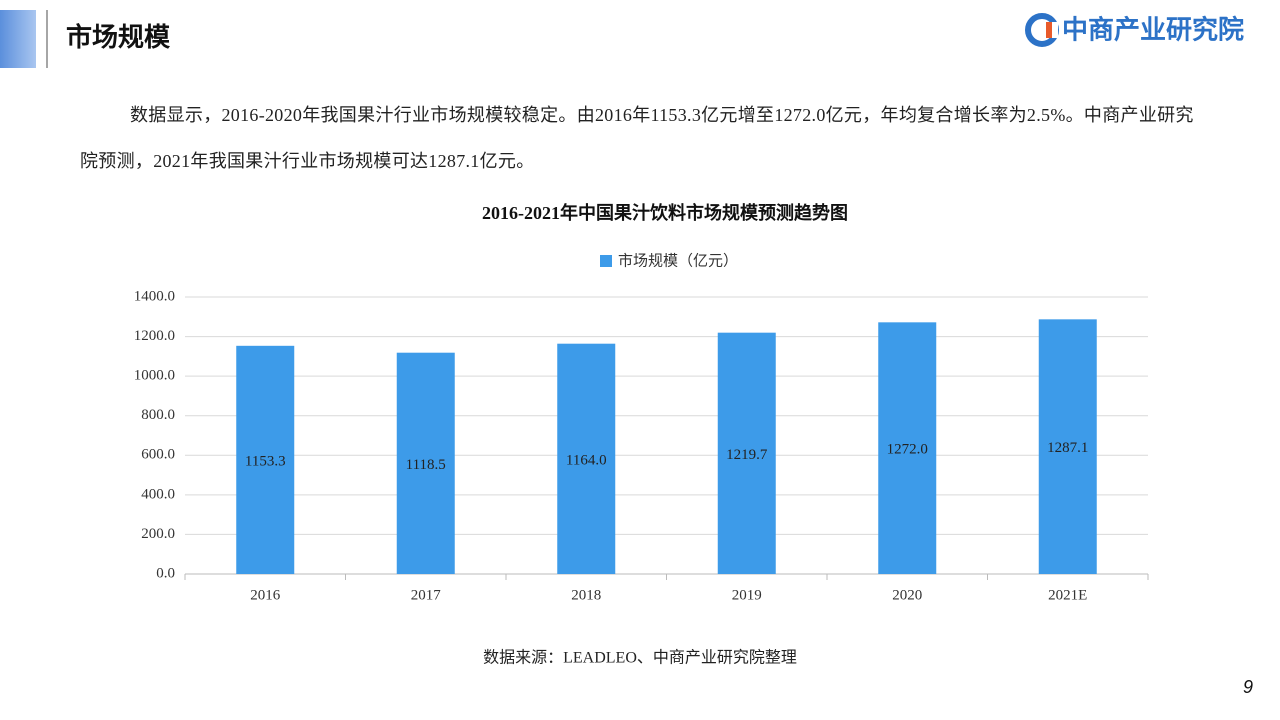 The height and width of the screenshot is (720, 1280). I want to click on x-tick-label: 2019, so click(747, 595).